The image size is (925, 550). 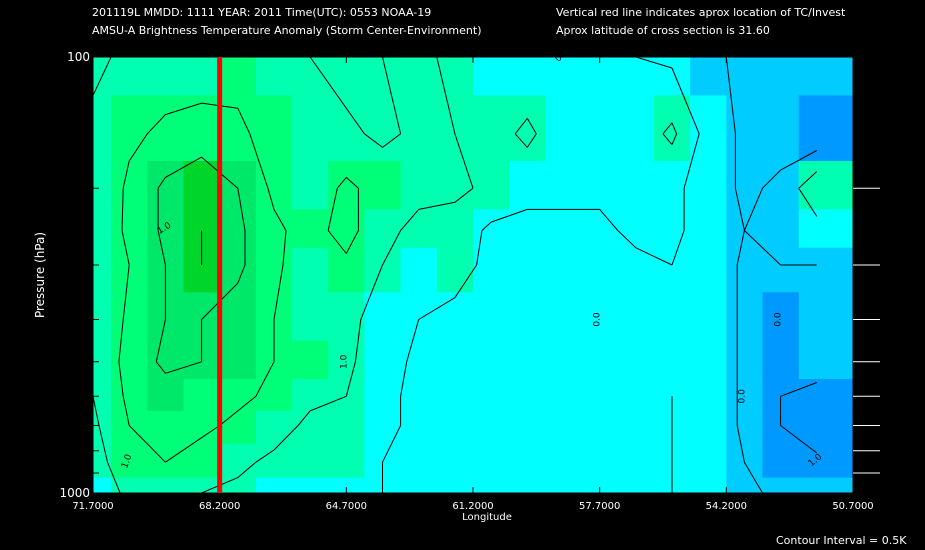 I want to click on x-tick-label: 54.2000, so click(x=726, y=506).